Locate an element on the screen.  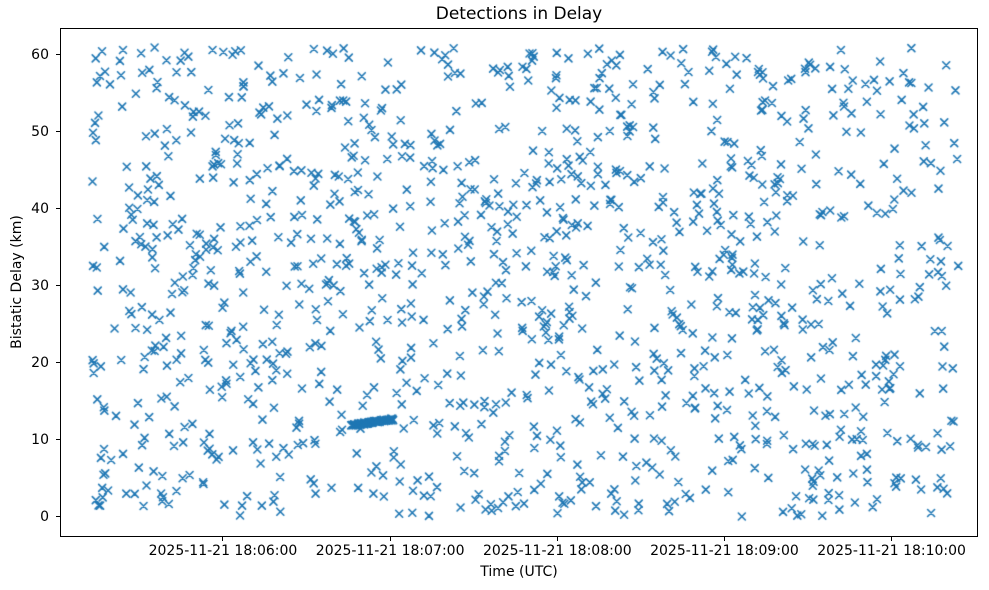
x-tick-label: 2025-11-21 18:10:00 is located at coordinates (891, 551).